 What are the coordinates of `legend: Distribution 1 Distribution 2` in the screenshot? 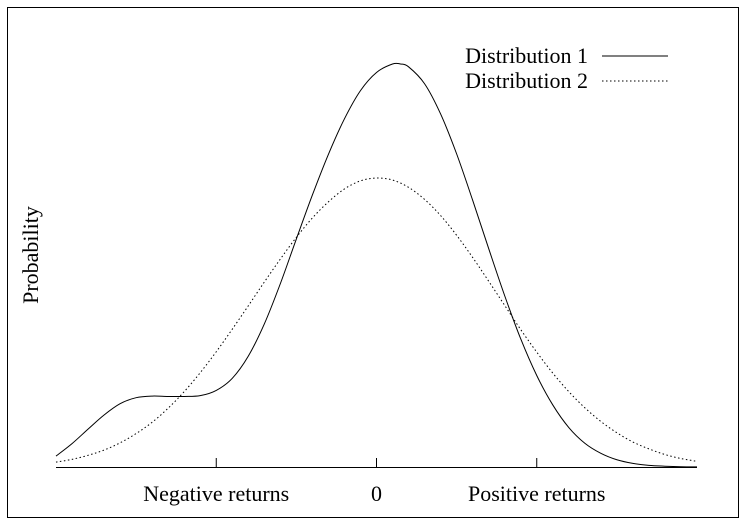 It's located at (566, 68).